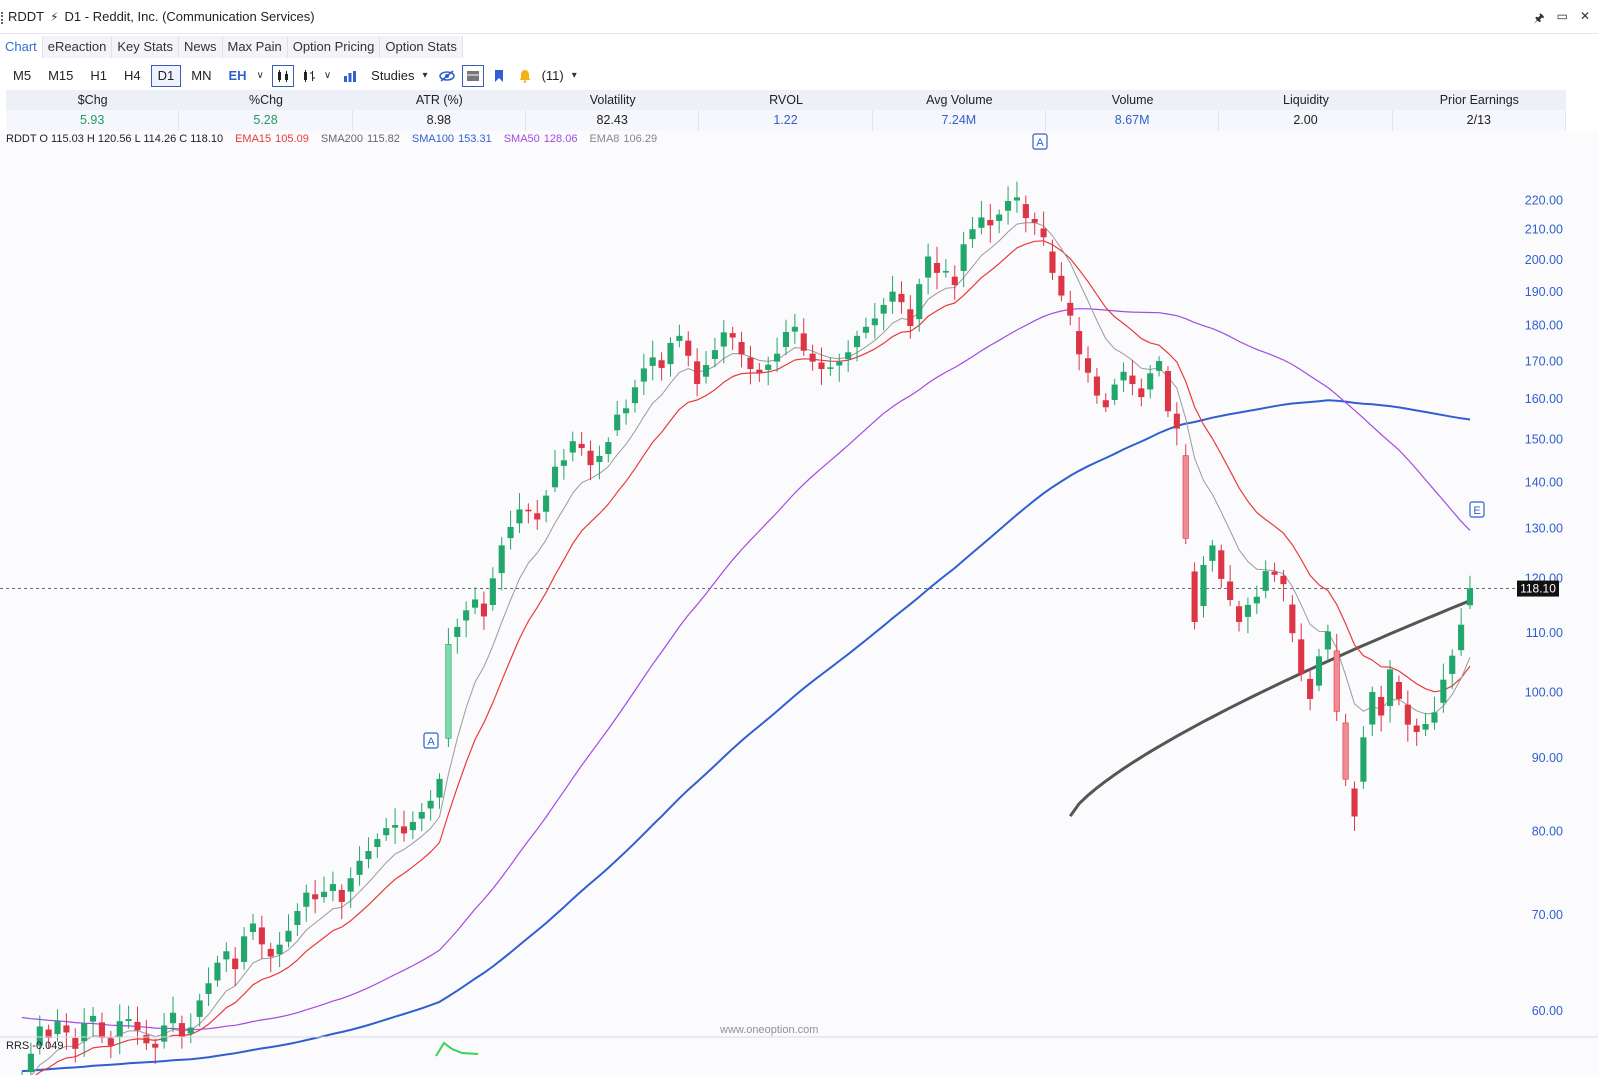  What do you see at coordinates (525, 76) in the screenshot?
I see `alert-bell-icon` at bounding box center [525, 76].